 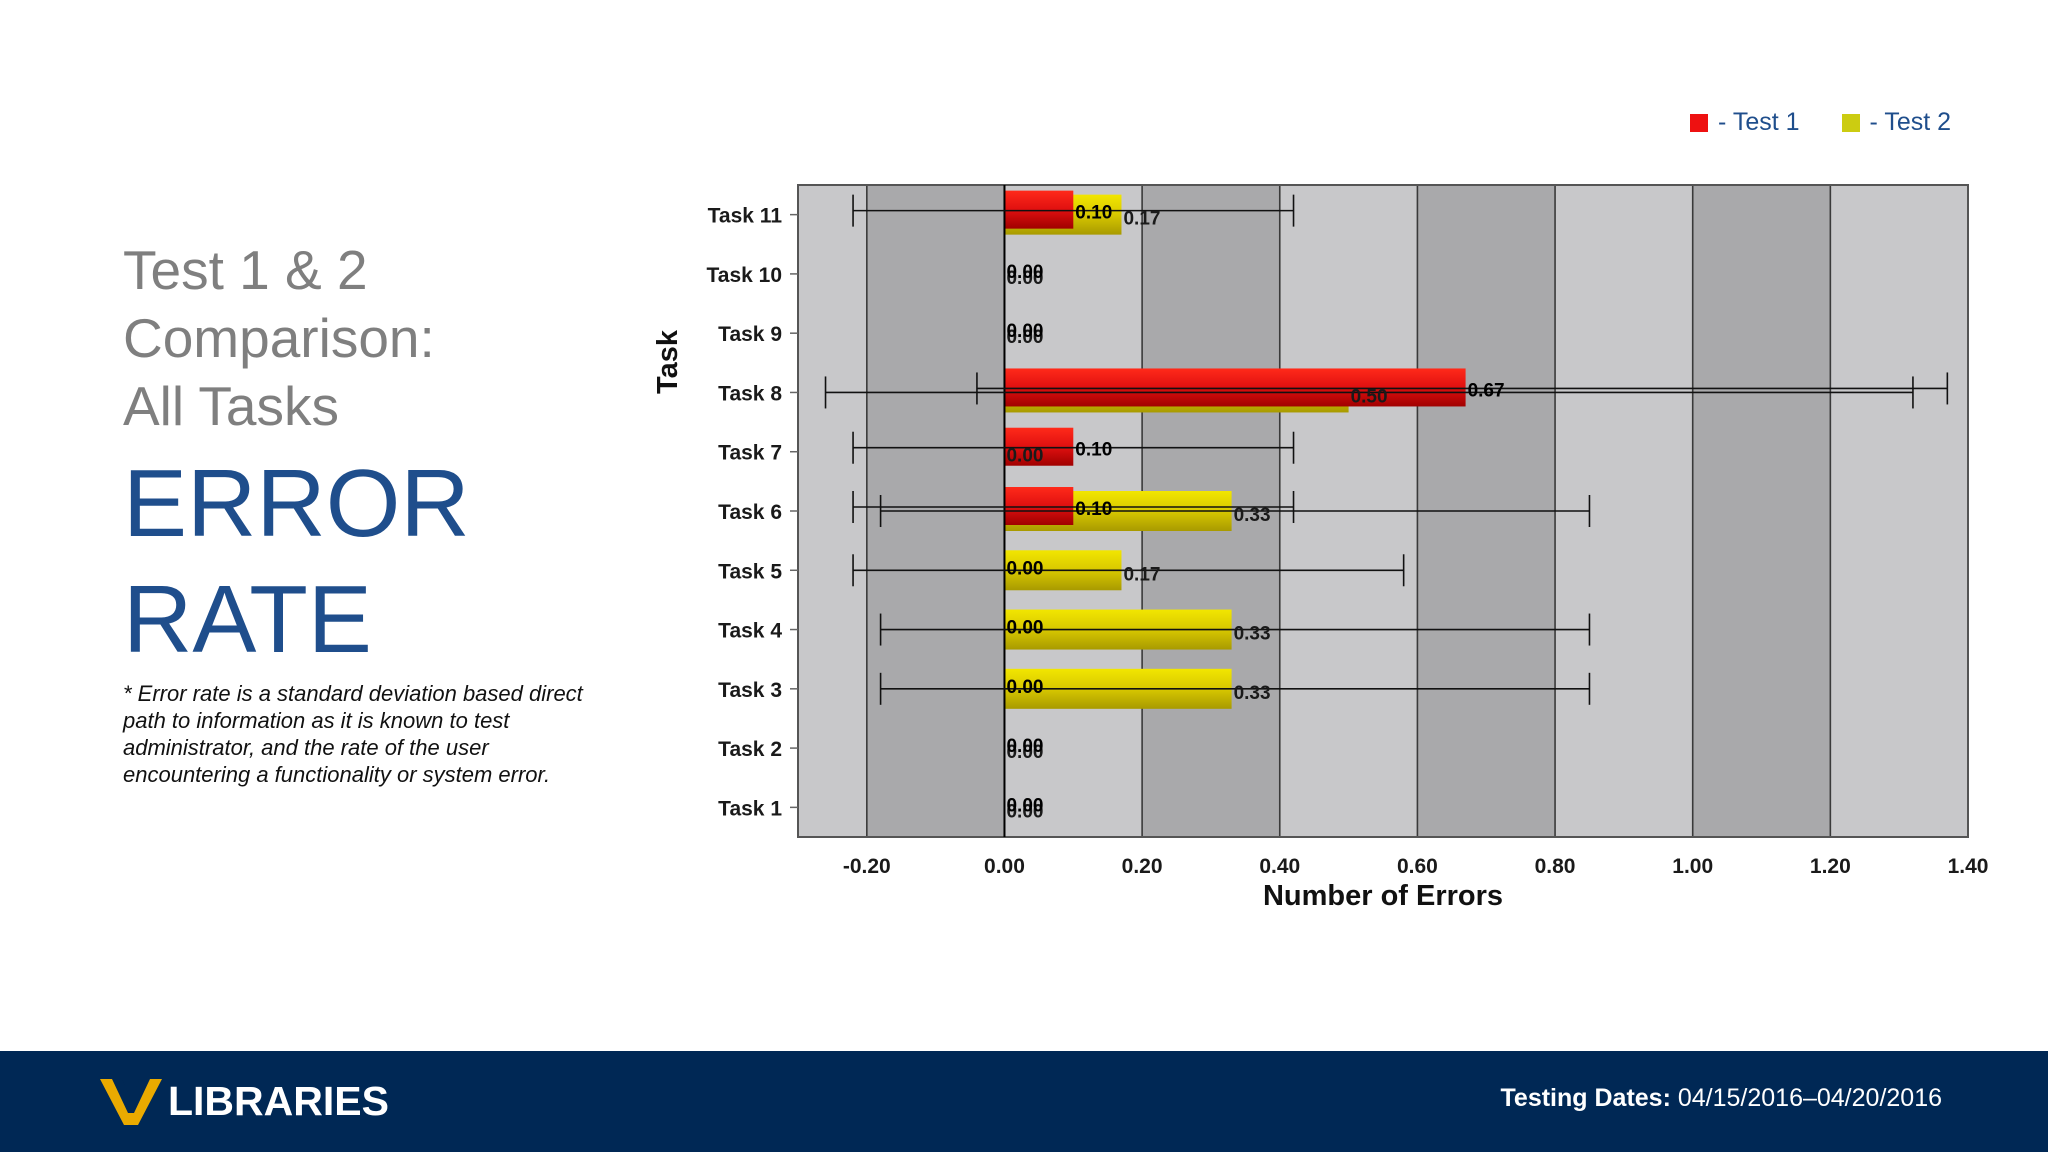 What do you see at coordinates (231, 406) in the screenshot?
I see `subtitle-line: All Tasks` at bounding box center [231, 406].